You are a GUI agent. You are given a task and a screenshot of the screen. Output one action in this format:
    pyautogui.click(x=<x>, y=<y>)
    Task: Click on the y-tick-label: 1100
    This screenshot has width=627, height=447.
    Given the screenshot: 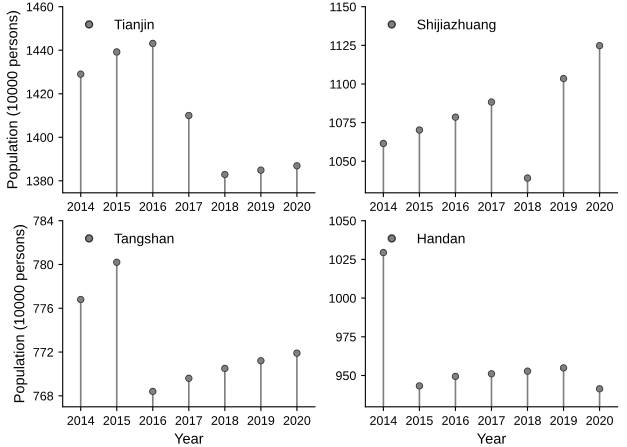 What is the action you would take?
    pyautogui.click(x=343, y=84)
    